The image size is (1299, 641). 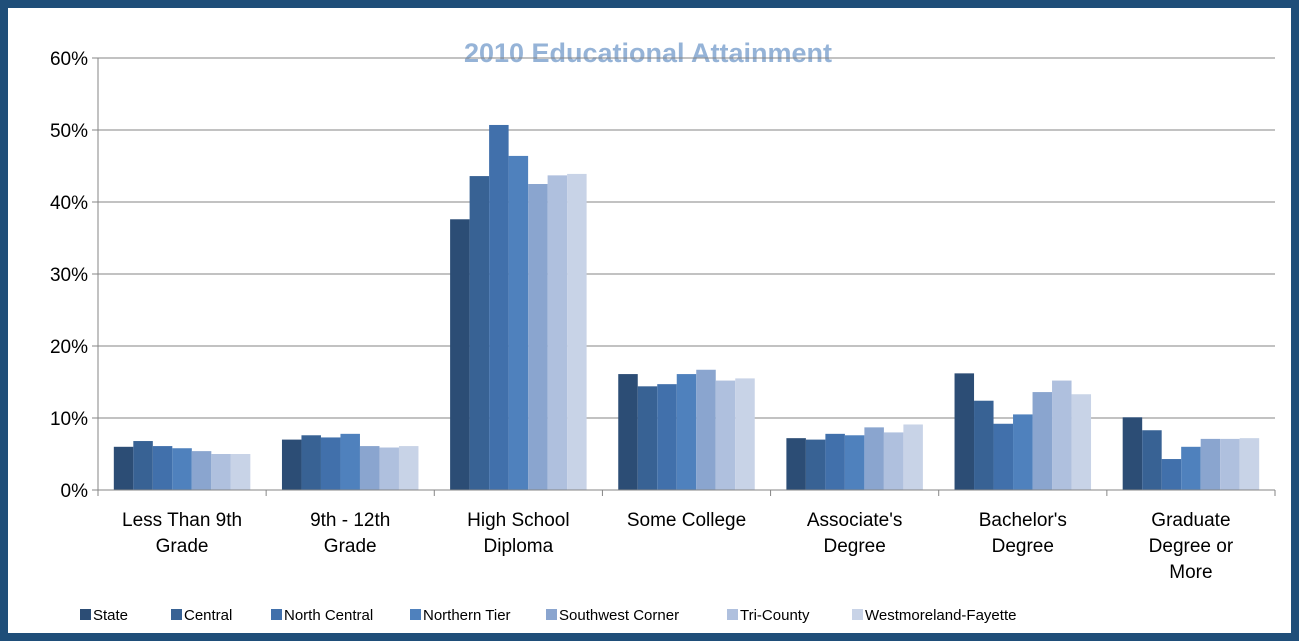 I want to click on legend-label: Tri-County, so click(x=775, y=615).